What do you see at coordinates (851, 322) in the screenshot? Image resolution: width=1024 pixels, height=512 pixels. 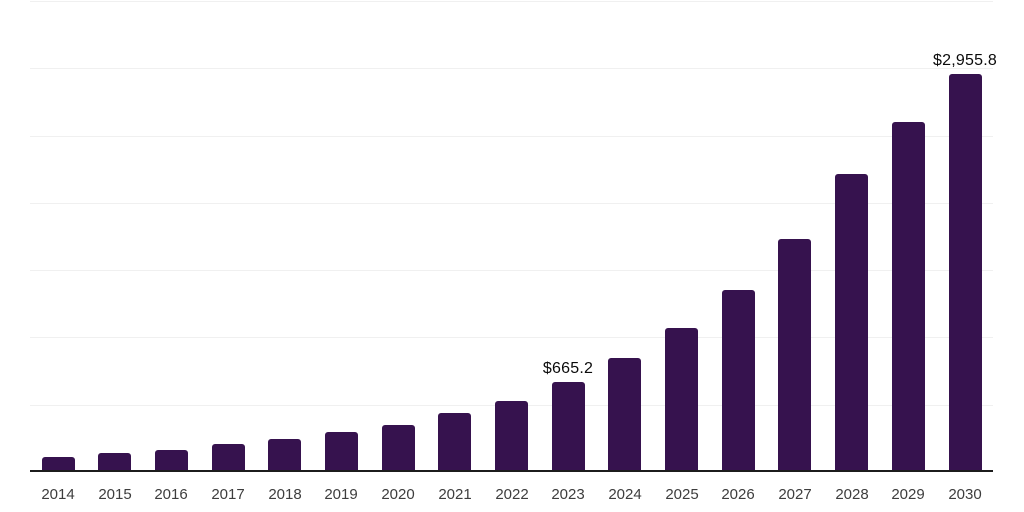 I see `bar-2028` at bounding box center [851, 322].